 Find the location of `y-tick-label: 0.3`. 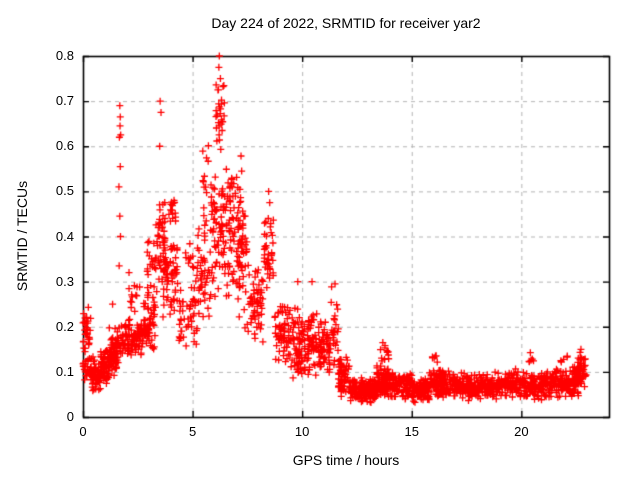

y-tick-label: 0.3 is located at coordinates (64, 281).